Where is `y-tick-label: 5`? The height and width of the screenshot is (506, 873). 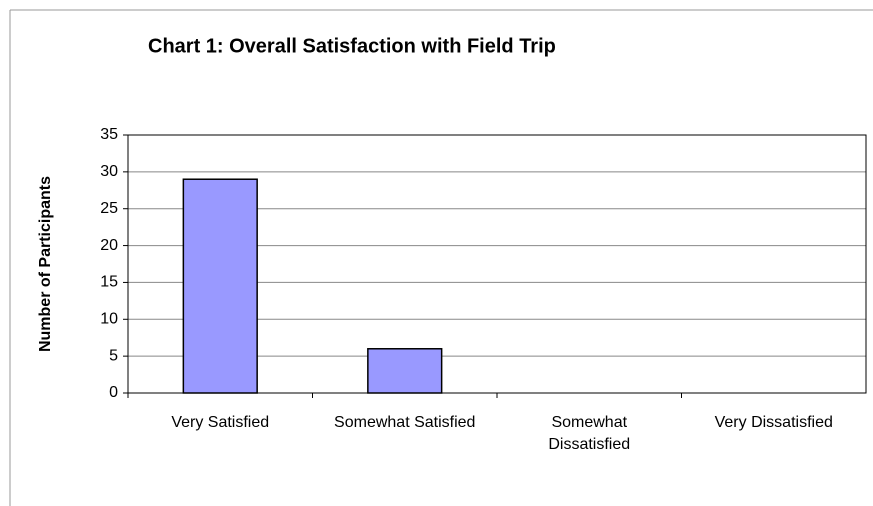 y-tick-label: 5 is located at coordinates (113, 355).